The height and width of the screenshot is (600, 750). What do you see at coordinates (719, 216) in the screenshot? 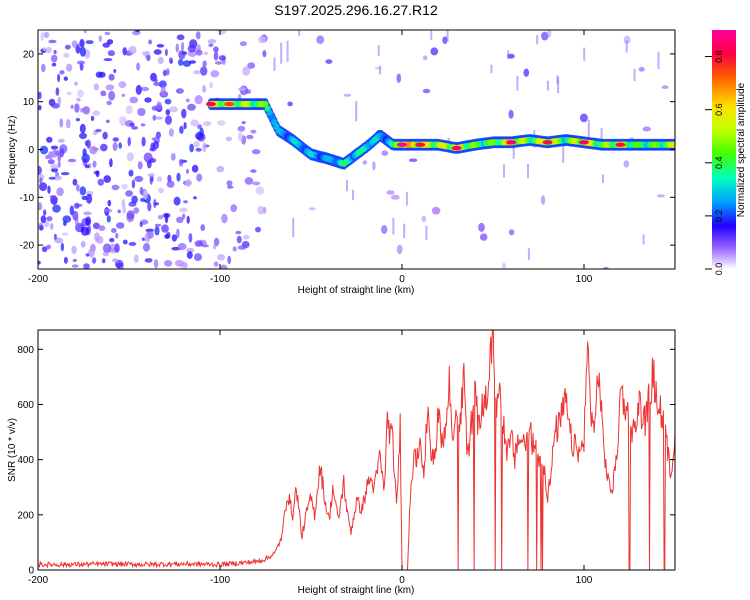
I see `colorbar-tick-label: 0.2` at bounding box center [719, 216].